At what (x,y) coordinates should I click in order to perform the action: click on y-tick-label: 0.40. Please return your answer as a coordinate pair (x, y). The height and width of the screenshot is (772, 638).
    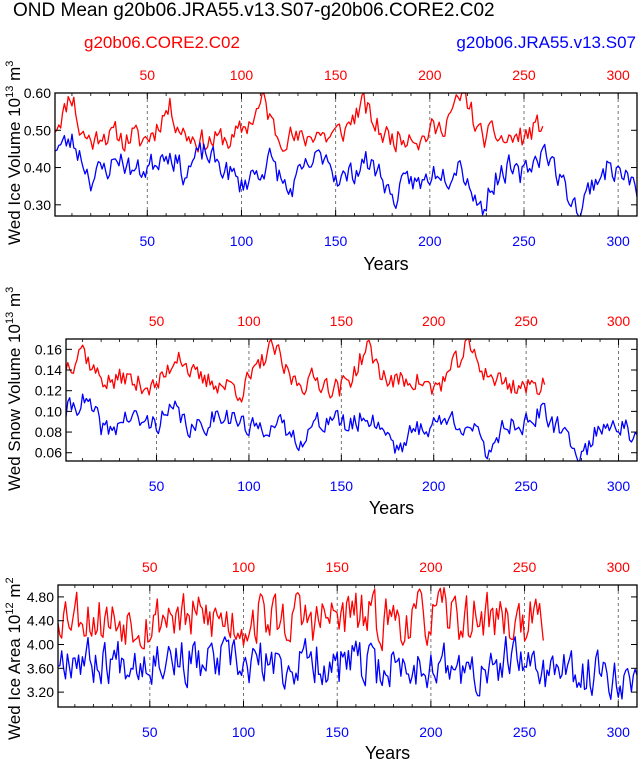
    Looking at the image, I should click on (37, 168).